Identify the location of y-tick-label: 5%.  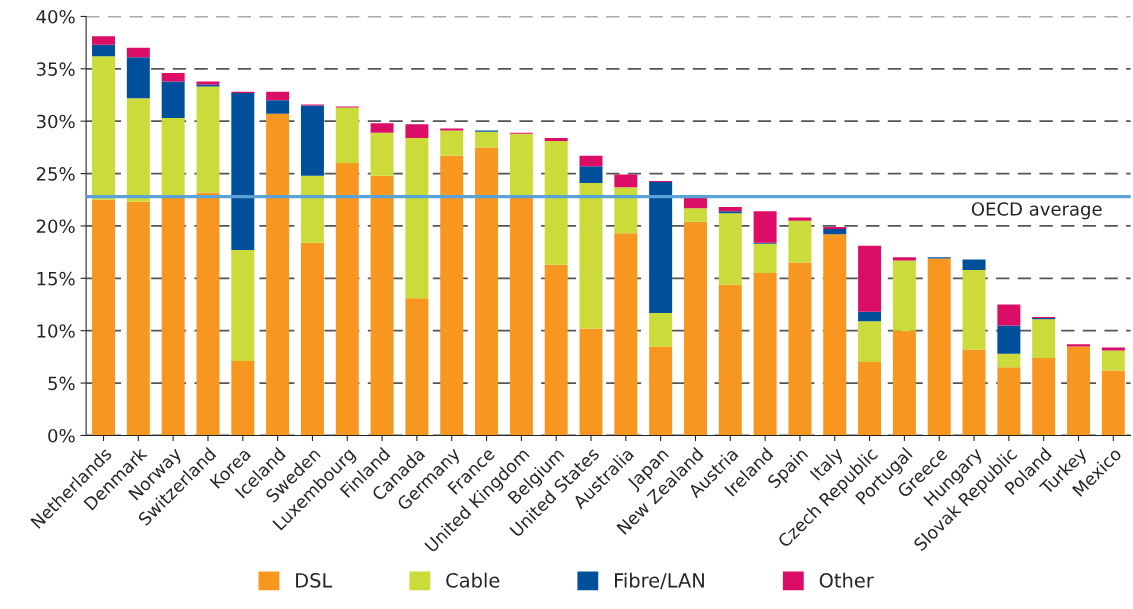
(61, 383).